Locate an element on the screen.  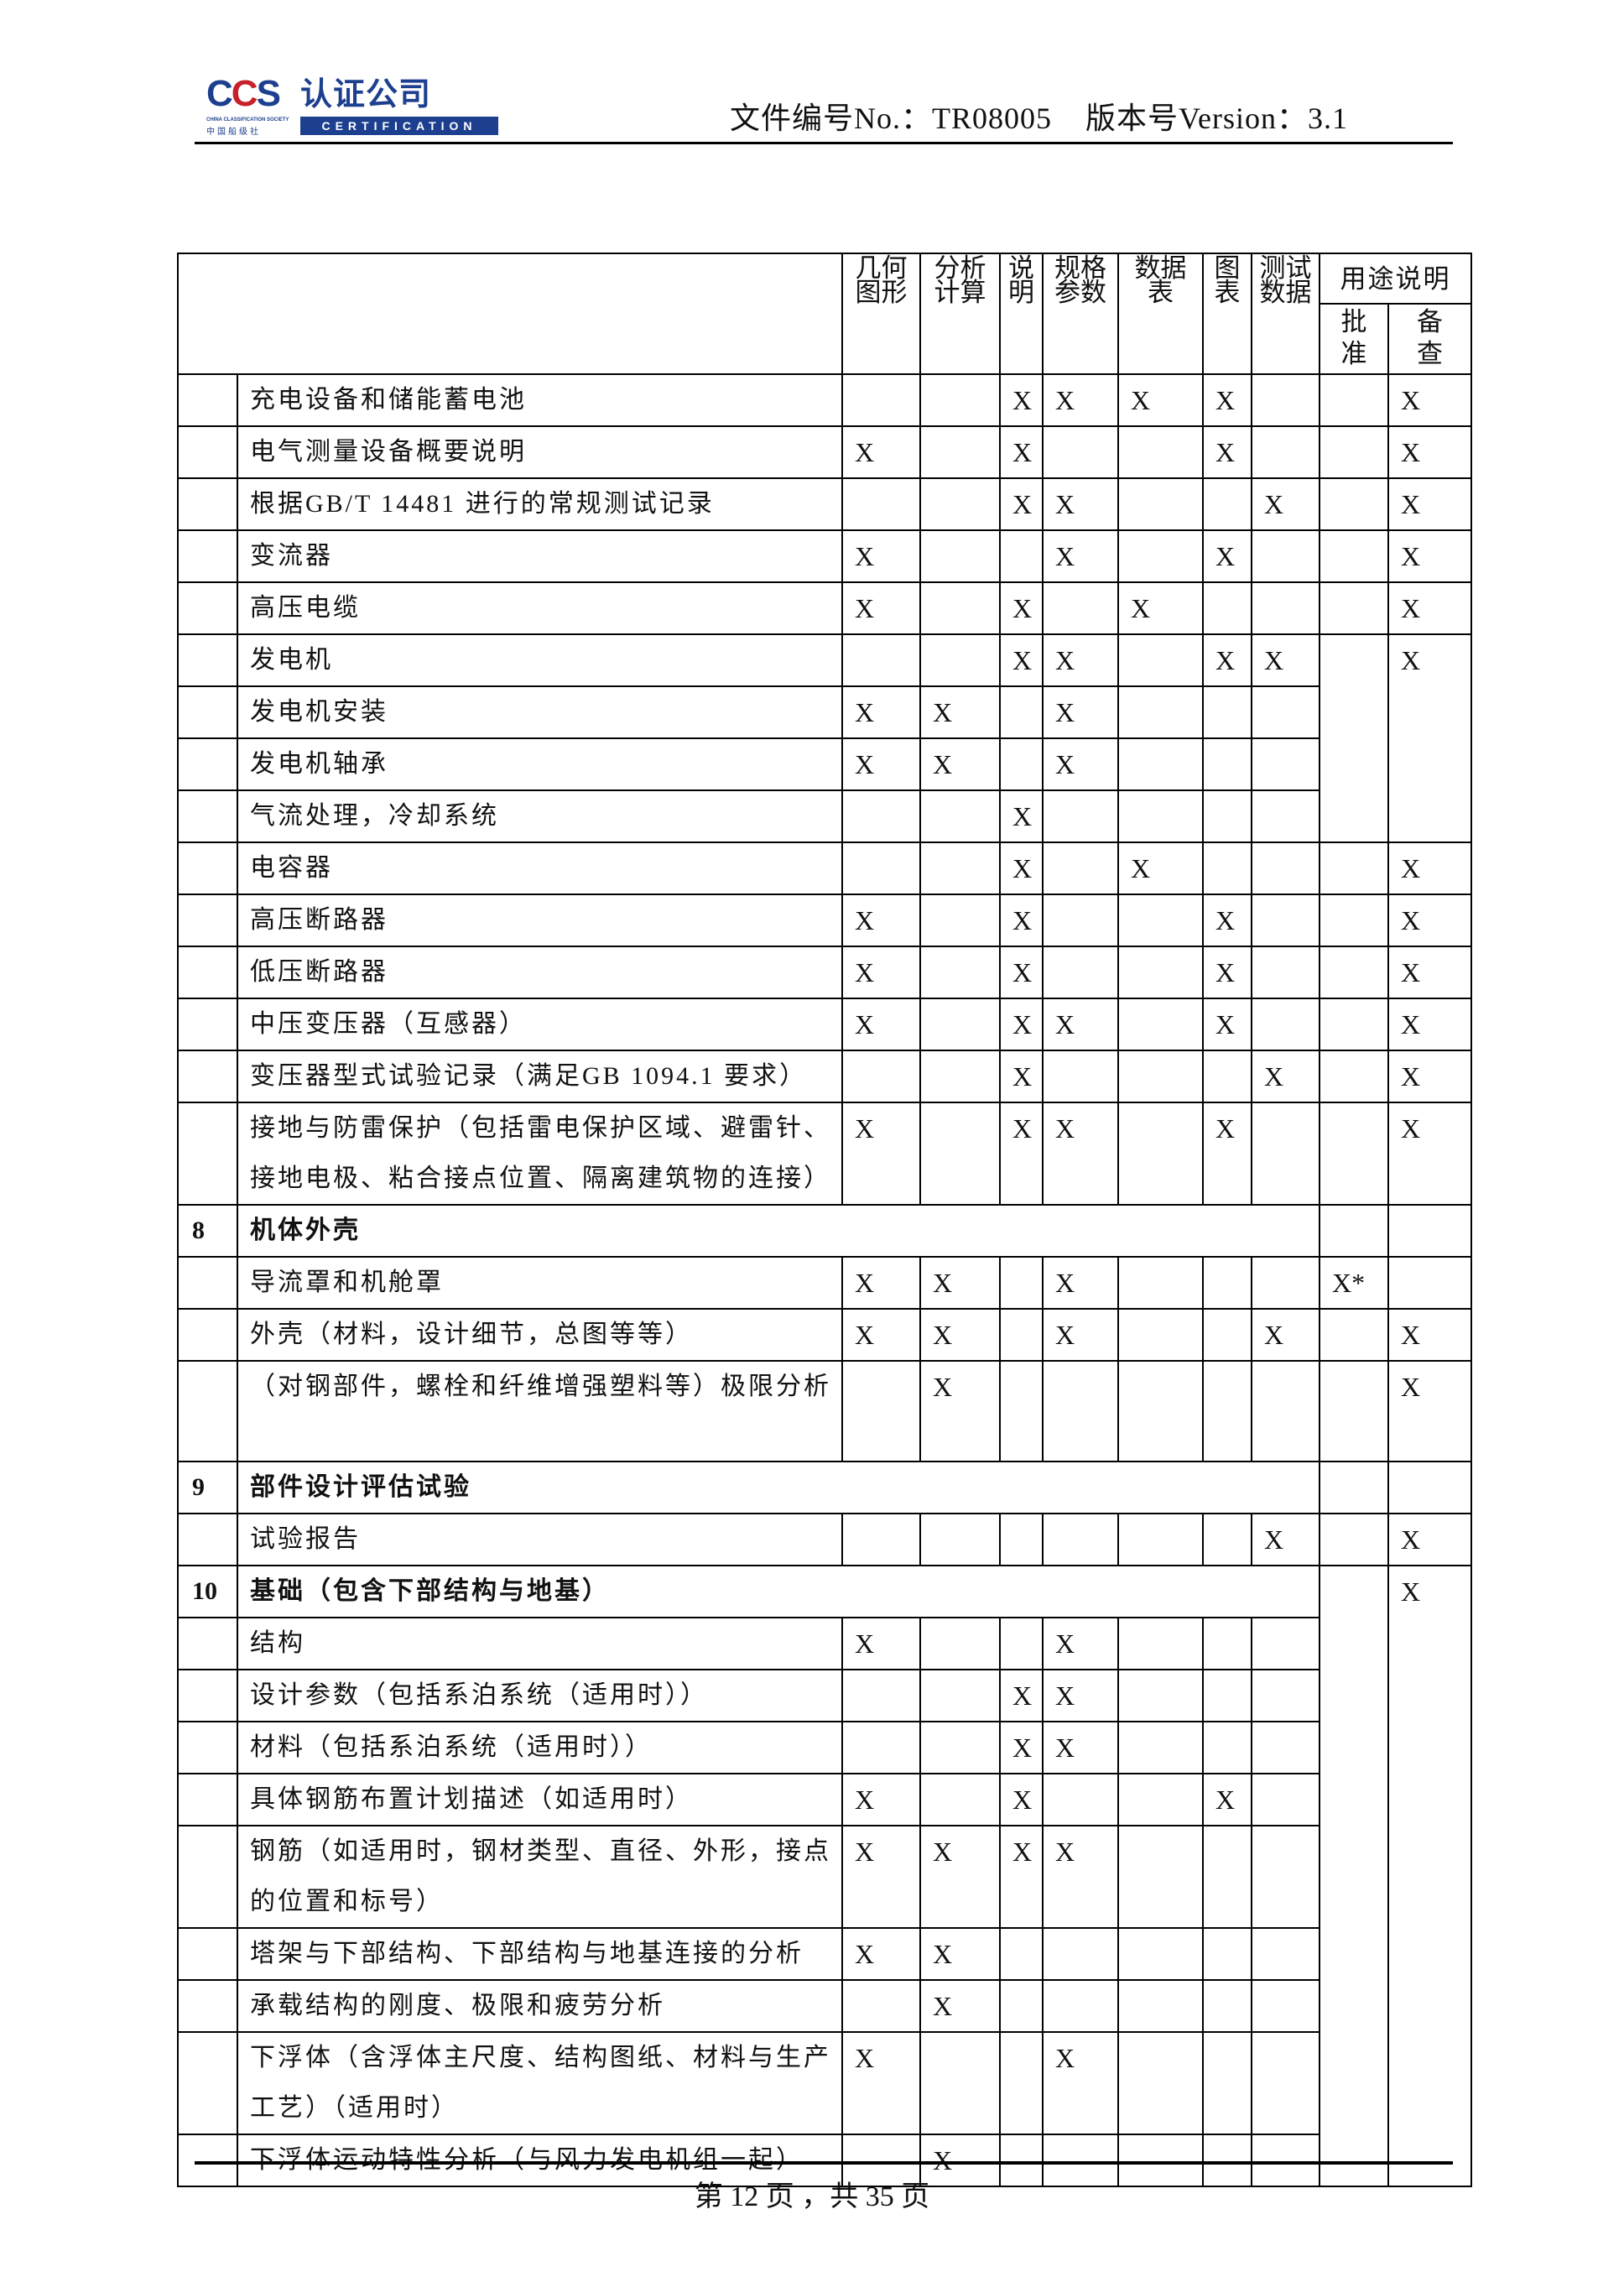
item-description: 电气测量设备概要说明 is located at coordinates (540, 452).